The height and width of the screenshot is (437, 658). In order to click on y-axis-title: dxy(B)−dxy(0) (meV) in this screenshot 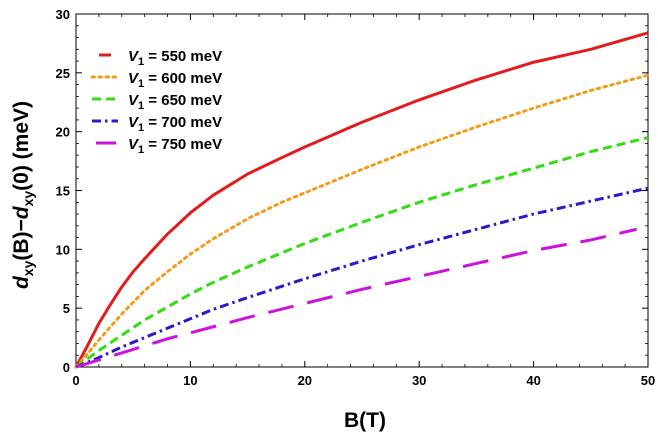, I will do `click(23, 195)`.